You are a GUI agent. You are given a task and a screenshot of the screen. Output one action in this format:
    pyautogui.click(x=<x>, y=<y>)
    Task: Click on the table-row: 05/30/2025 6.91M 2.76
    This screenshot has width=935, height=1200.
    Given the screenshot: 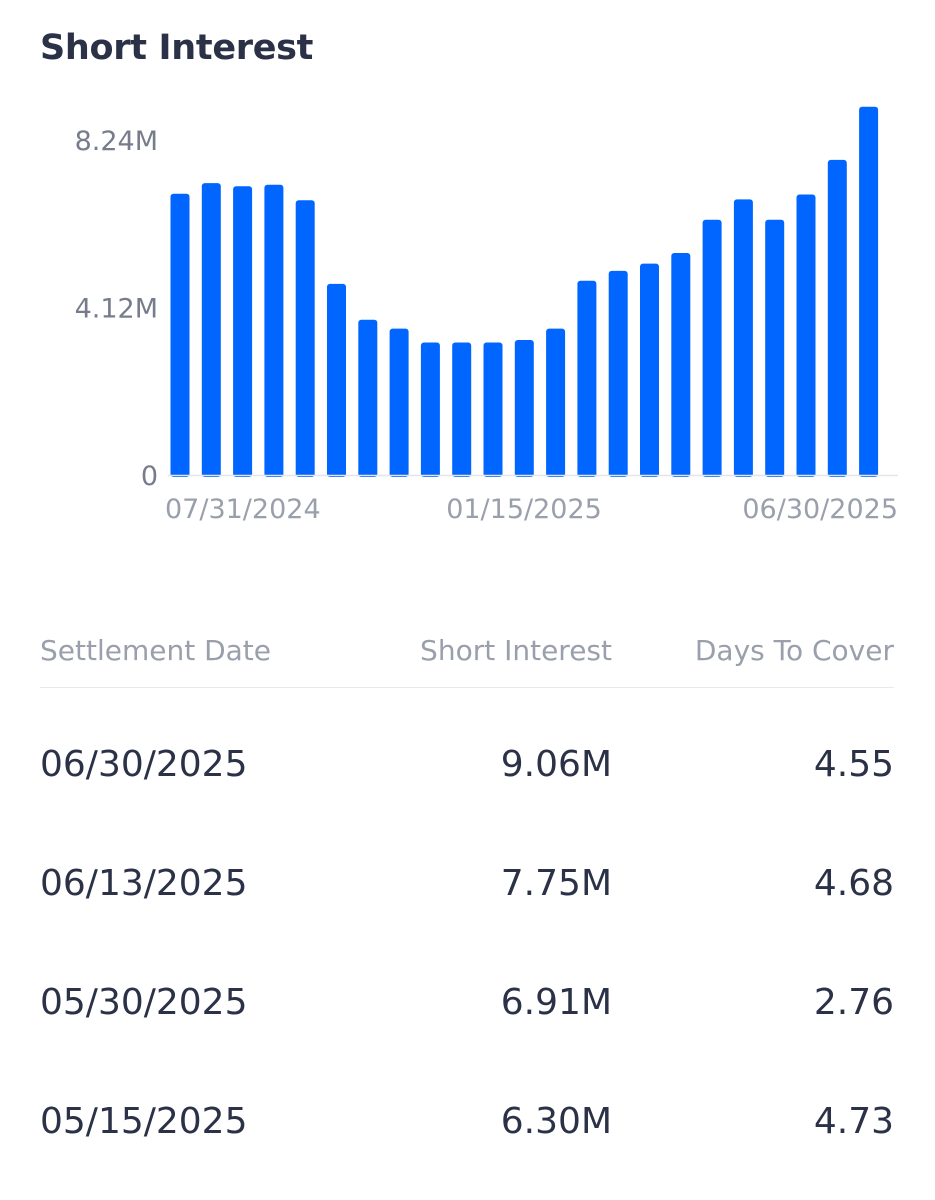 What is the action you would take?
    pyautogui.click(x=467, y=1002)
    